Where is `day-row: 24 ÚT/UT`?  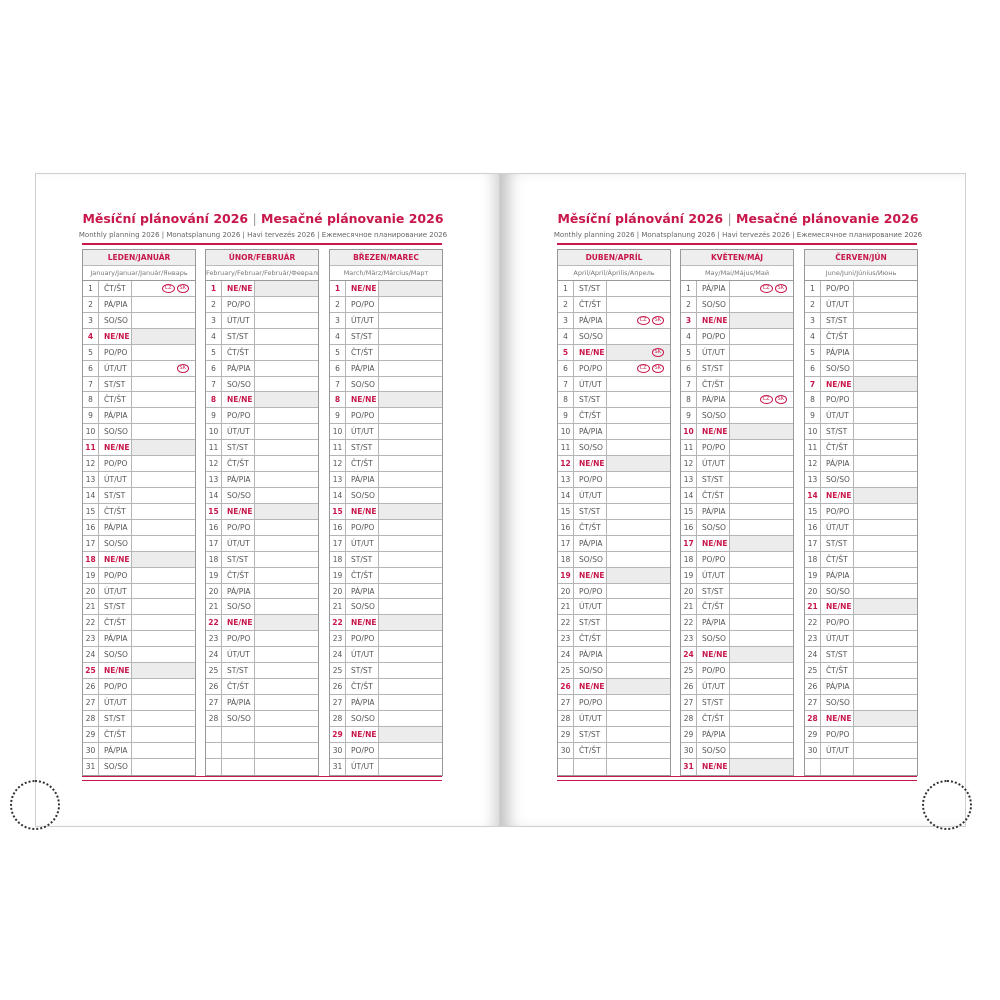
day-row: 24 ÚT/UT is located at coordinates (386, 655).